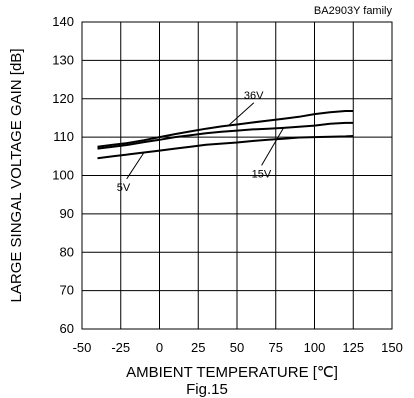  Describe the element at coordinates (124, 188) in the screenshot. I see `series-label: 5V` at that location.